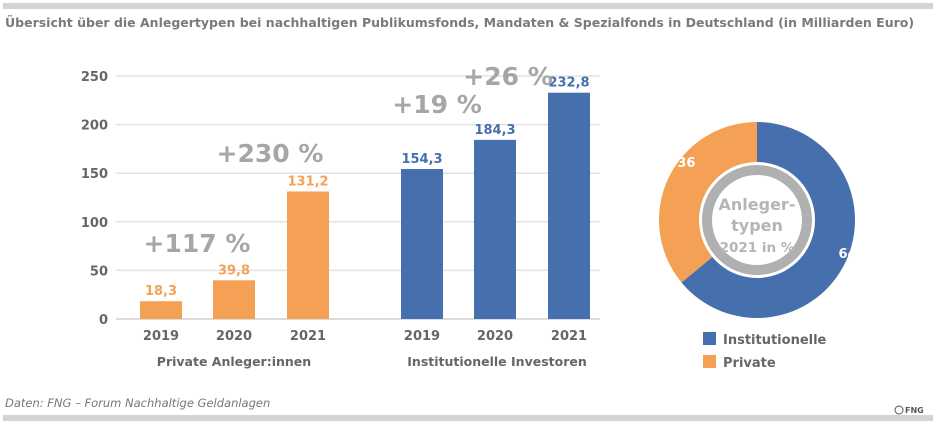  Describe the element at coordinates (437, 104) in the screenshot. I see `growth-label: +19 %` at that location.